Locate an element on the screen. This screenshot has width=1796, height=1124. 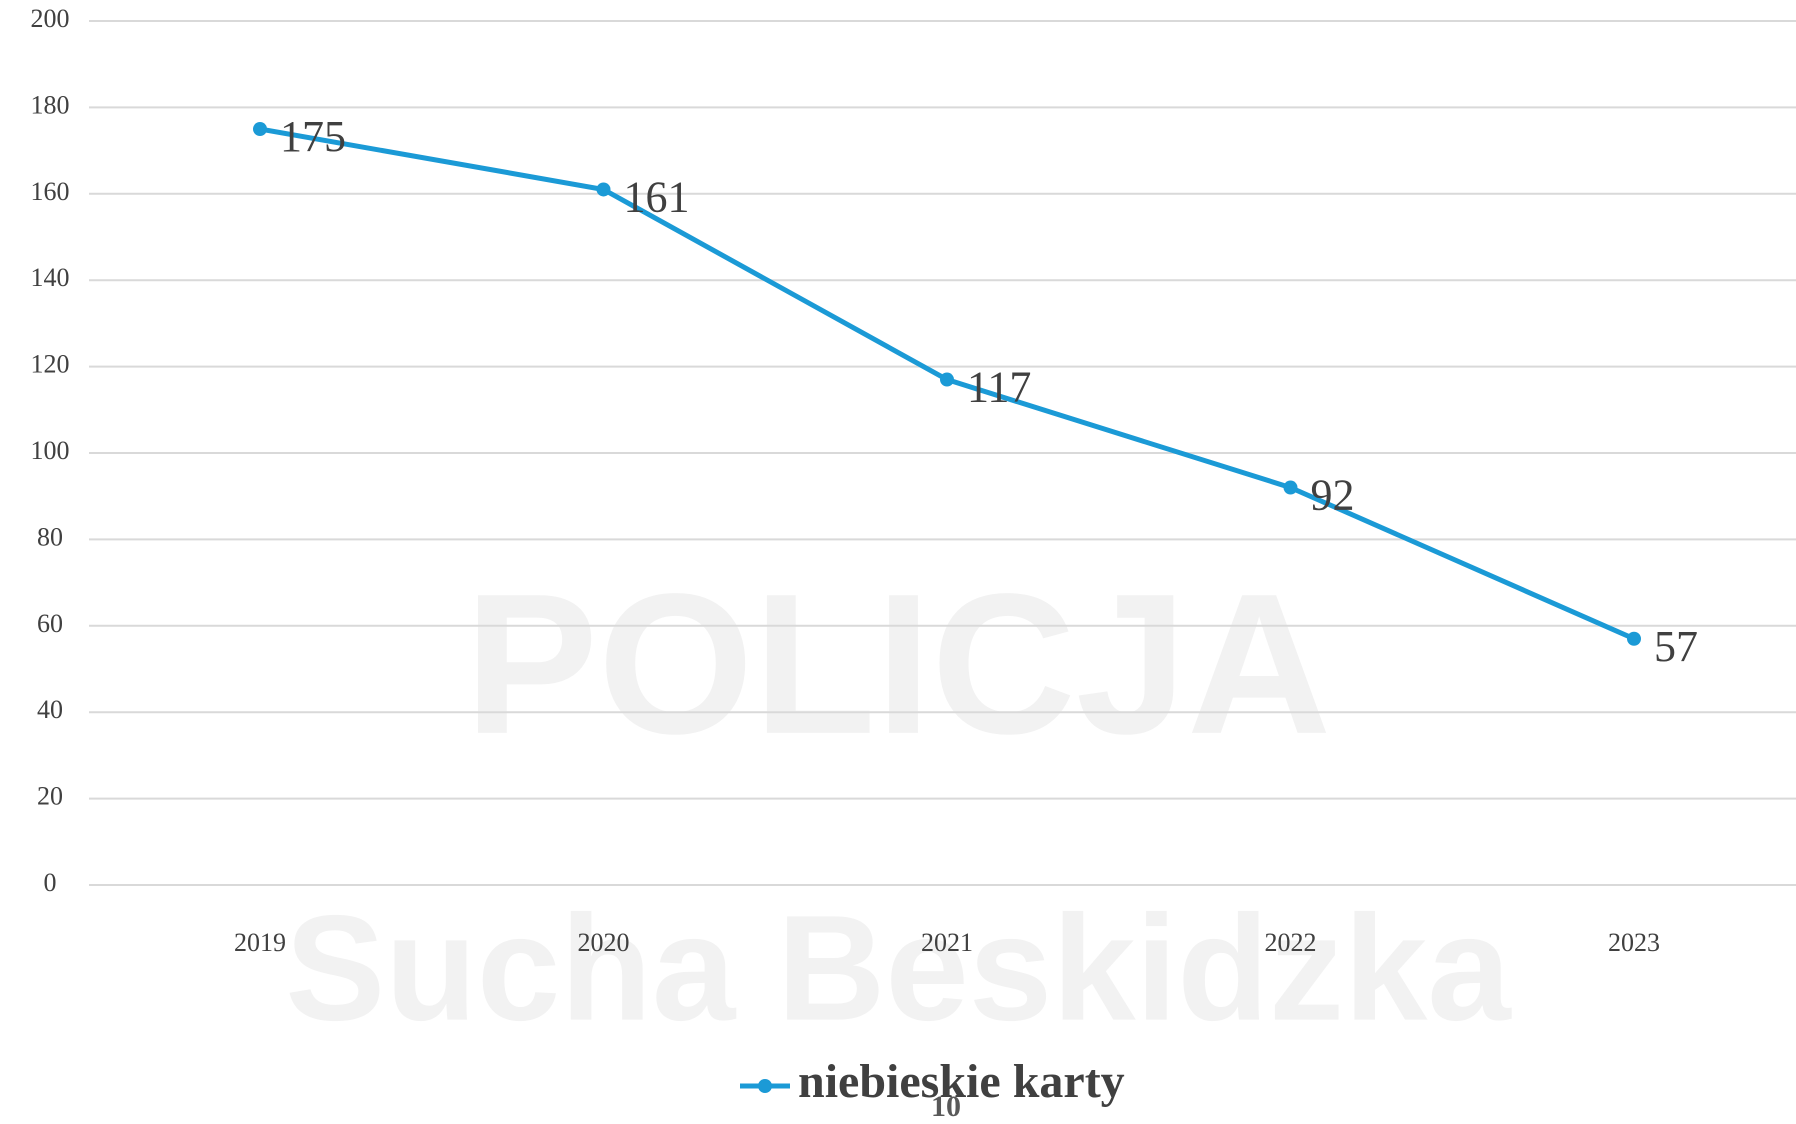
y-tick-label: 0 is located at coordinates (50, 882).